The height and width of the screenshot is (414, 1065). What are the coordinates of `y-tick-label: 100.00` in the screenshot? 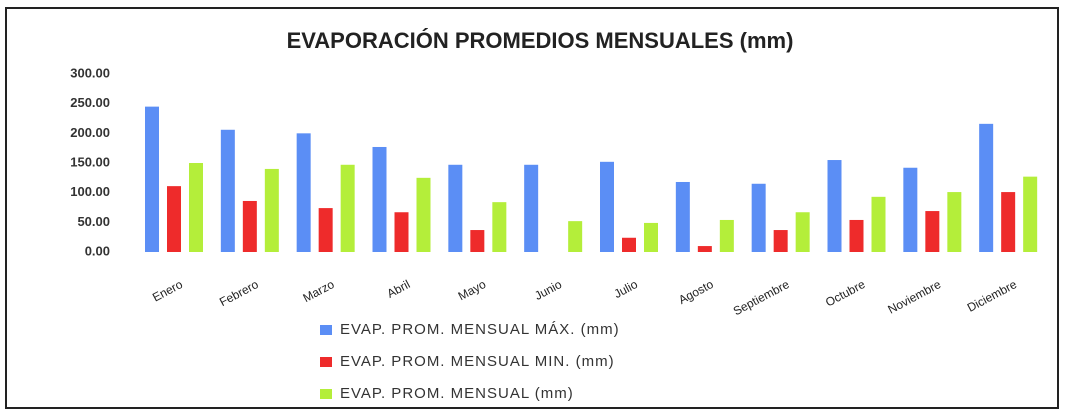 It's located at (90, 191).